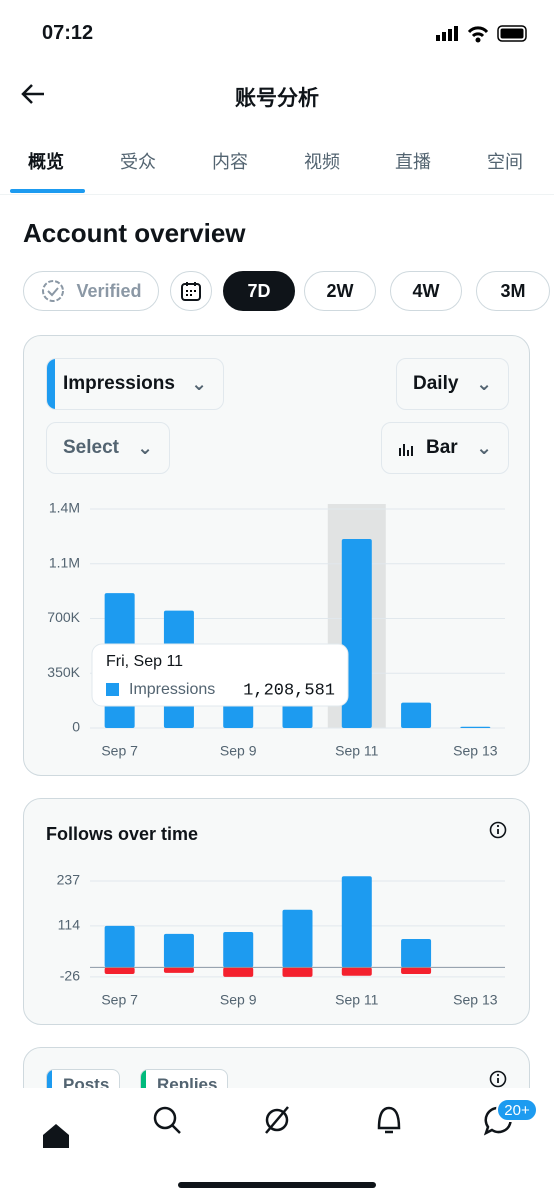  I want to click on tooltip-swatch, so click(112, 689).